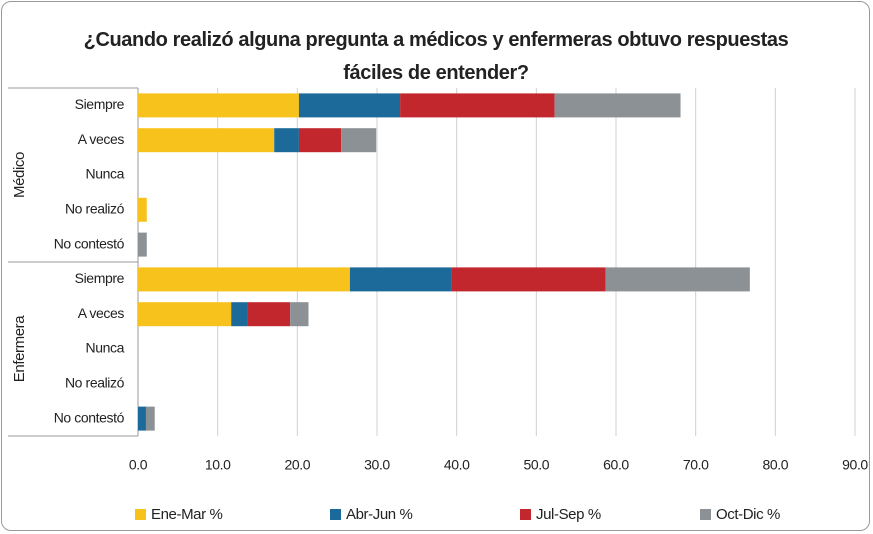 Image resolution: width=873 pixels, height=534 pixels. I want to click on x-tick-label: 10.0, so click(218, 465).